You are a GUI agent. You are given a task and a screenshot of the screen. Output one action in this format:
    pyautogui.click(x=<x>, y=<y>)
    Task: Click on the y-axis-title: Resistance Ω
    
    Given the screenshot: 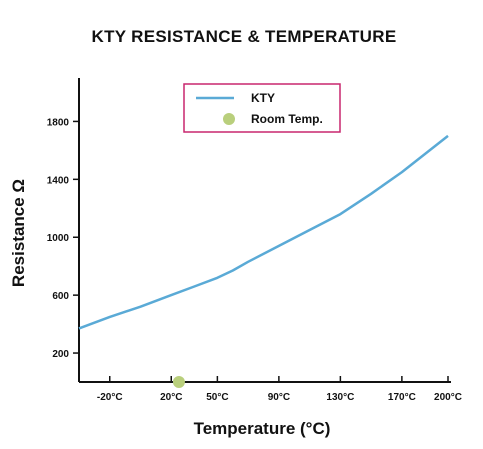 What is the action you would take?
    pyautogui.click(x=18, y=233)
    